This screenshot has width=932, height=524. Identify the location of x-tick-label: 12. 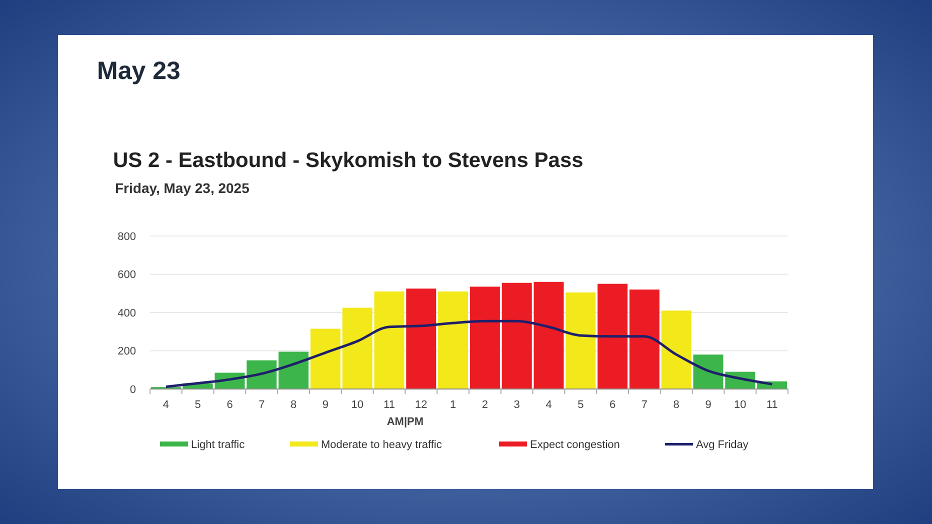
(421, 405).